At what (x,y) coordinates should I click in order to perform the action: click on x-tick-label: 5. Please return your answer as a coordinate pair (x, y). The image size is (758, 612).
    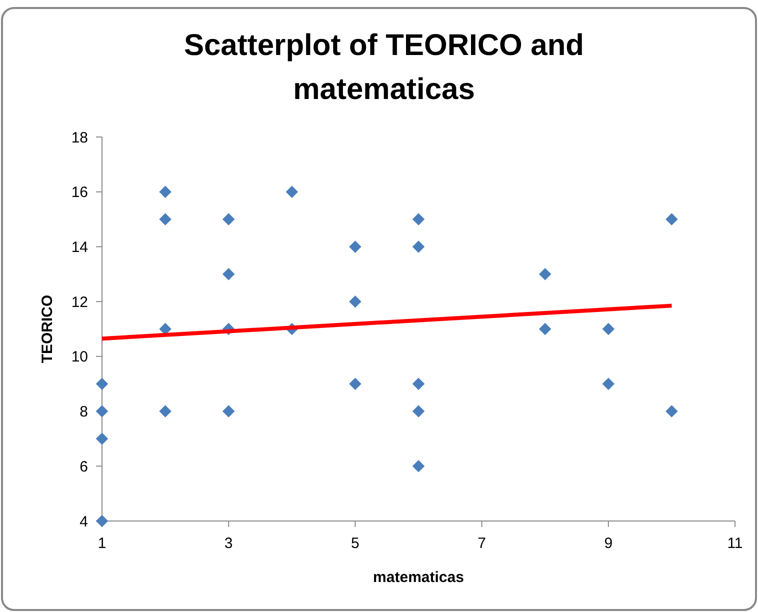
    Looking at the image, I should click on (355, 543).